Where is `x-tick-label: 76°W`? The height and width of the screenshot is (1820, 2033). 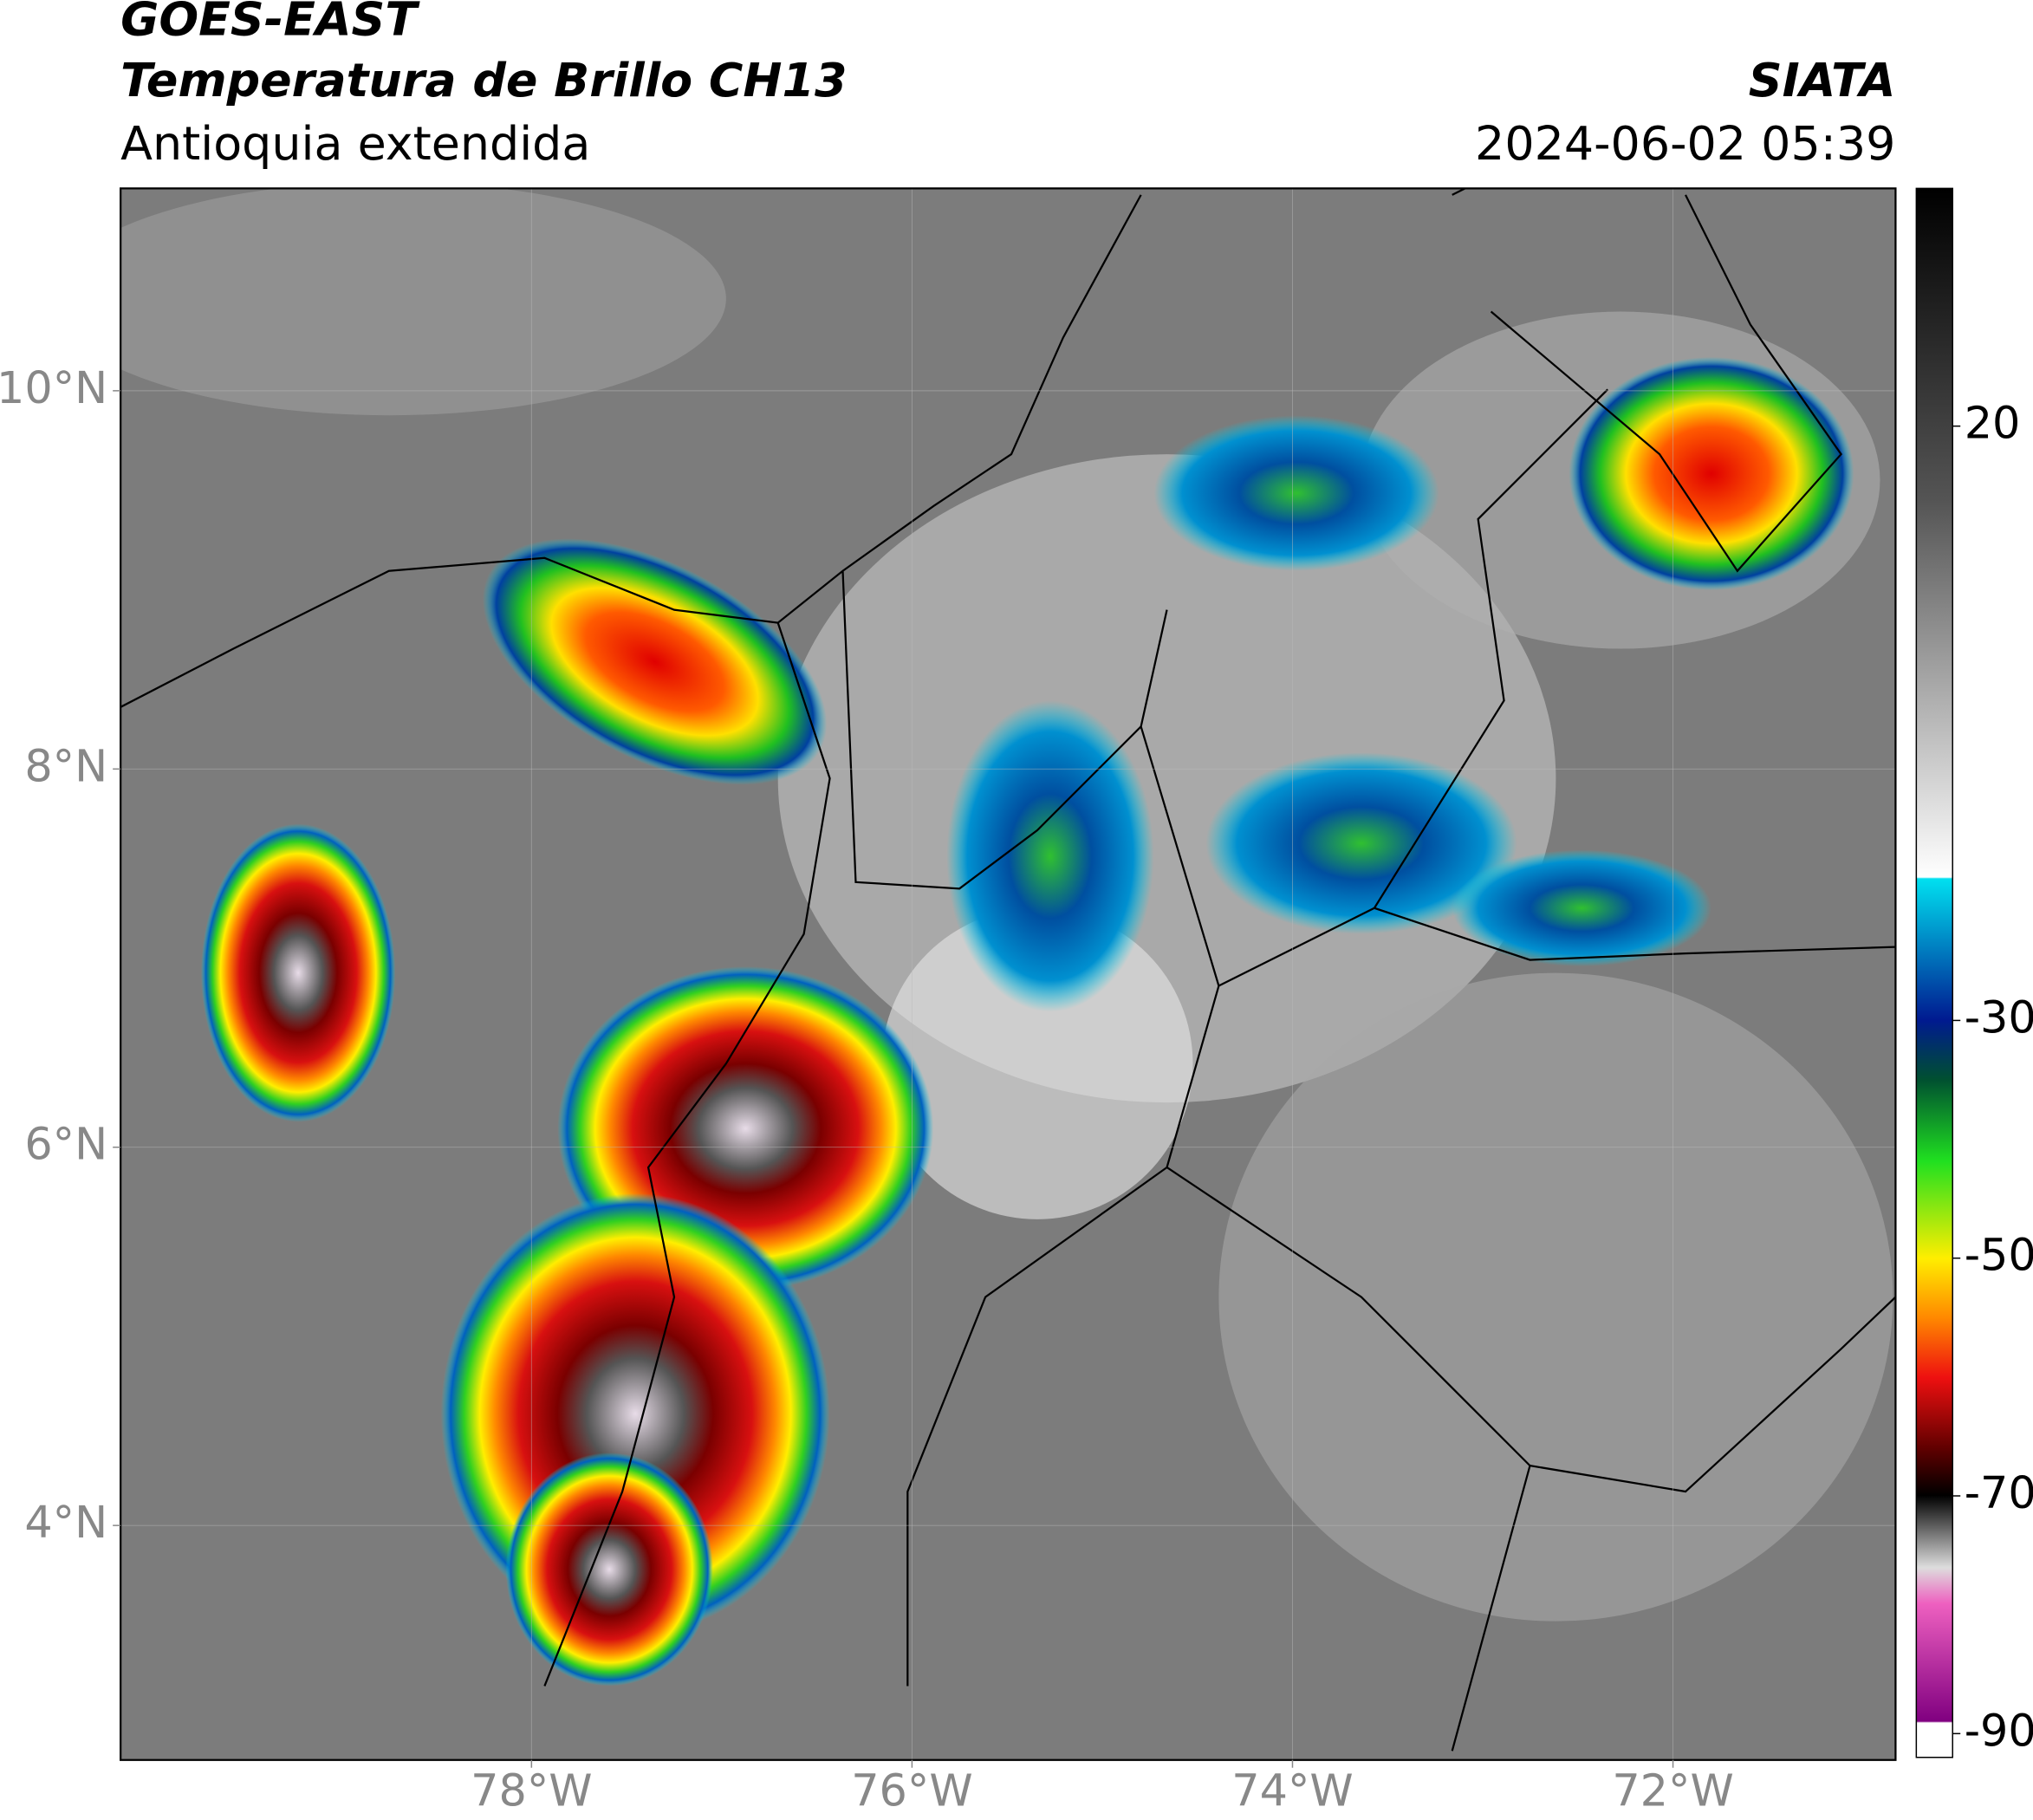 x-tick-label: 76°W is located at coordinates (911, 1791).